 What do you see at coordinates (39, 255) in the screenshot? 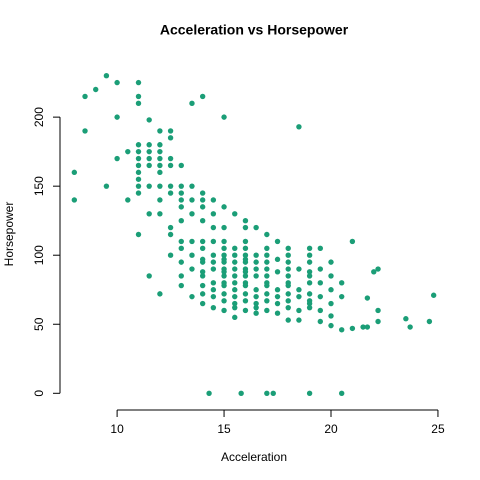
I see `y-tick-label: 100` at bounding box center [39, 255].